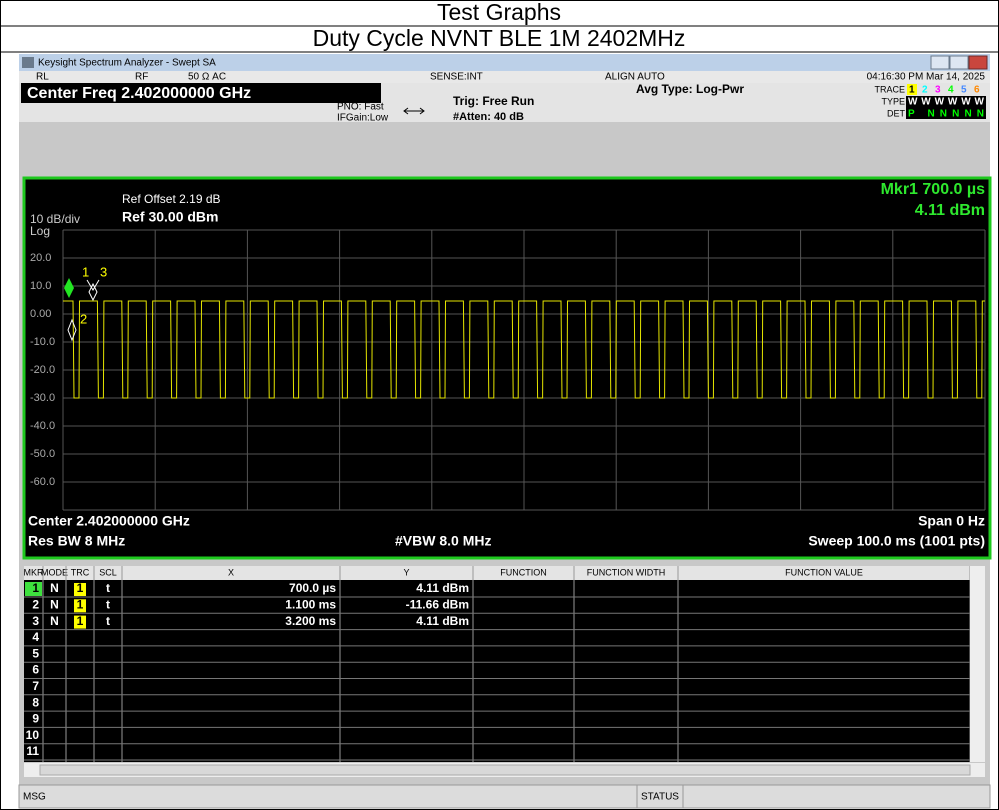  Describe the element at coordinates (978, 62) in the screenshot. I see `close-button` at that location.